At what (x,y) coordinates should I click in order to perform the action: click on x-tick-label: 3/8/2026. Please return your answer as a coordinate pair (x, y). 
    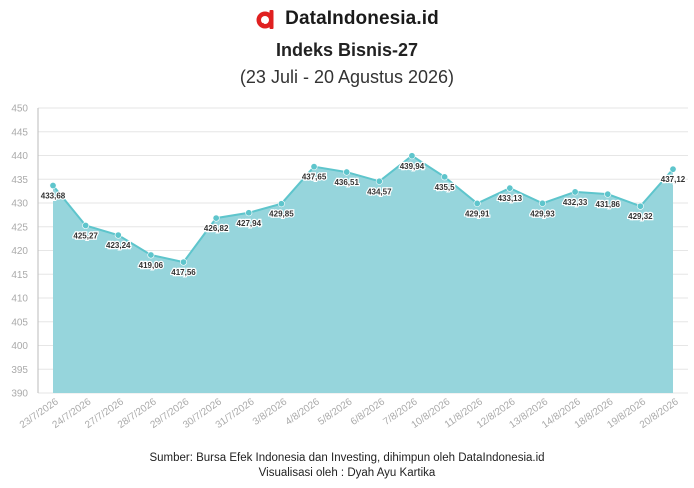
    Looking at the image, I should click on (270, 412).